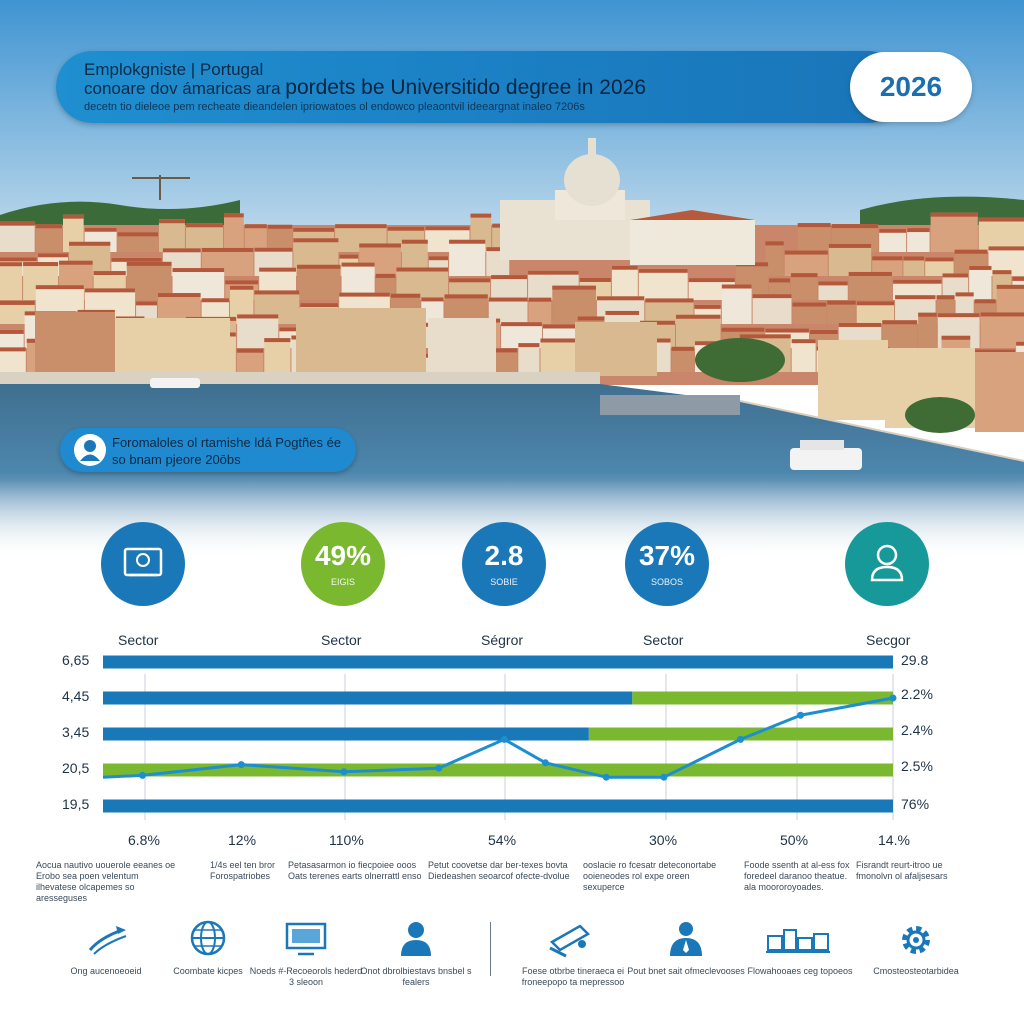 The image size is (1024, 1024). What do you see at coordinates (686, 971) in the screenshot?
I see `icon-label: Pout bnet sait ofmeclevooses` at bounding box center [686, 971].